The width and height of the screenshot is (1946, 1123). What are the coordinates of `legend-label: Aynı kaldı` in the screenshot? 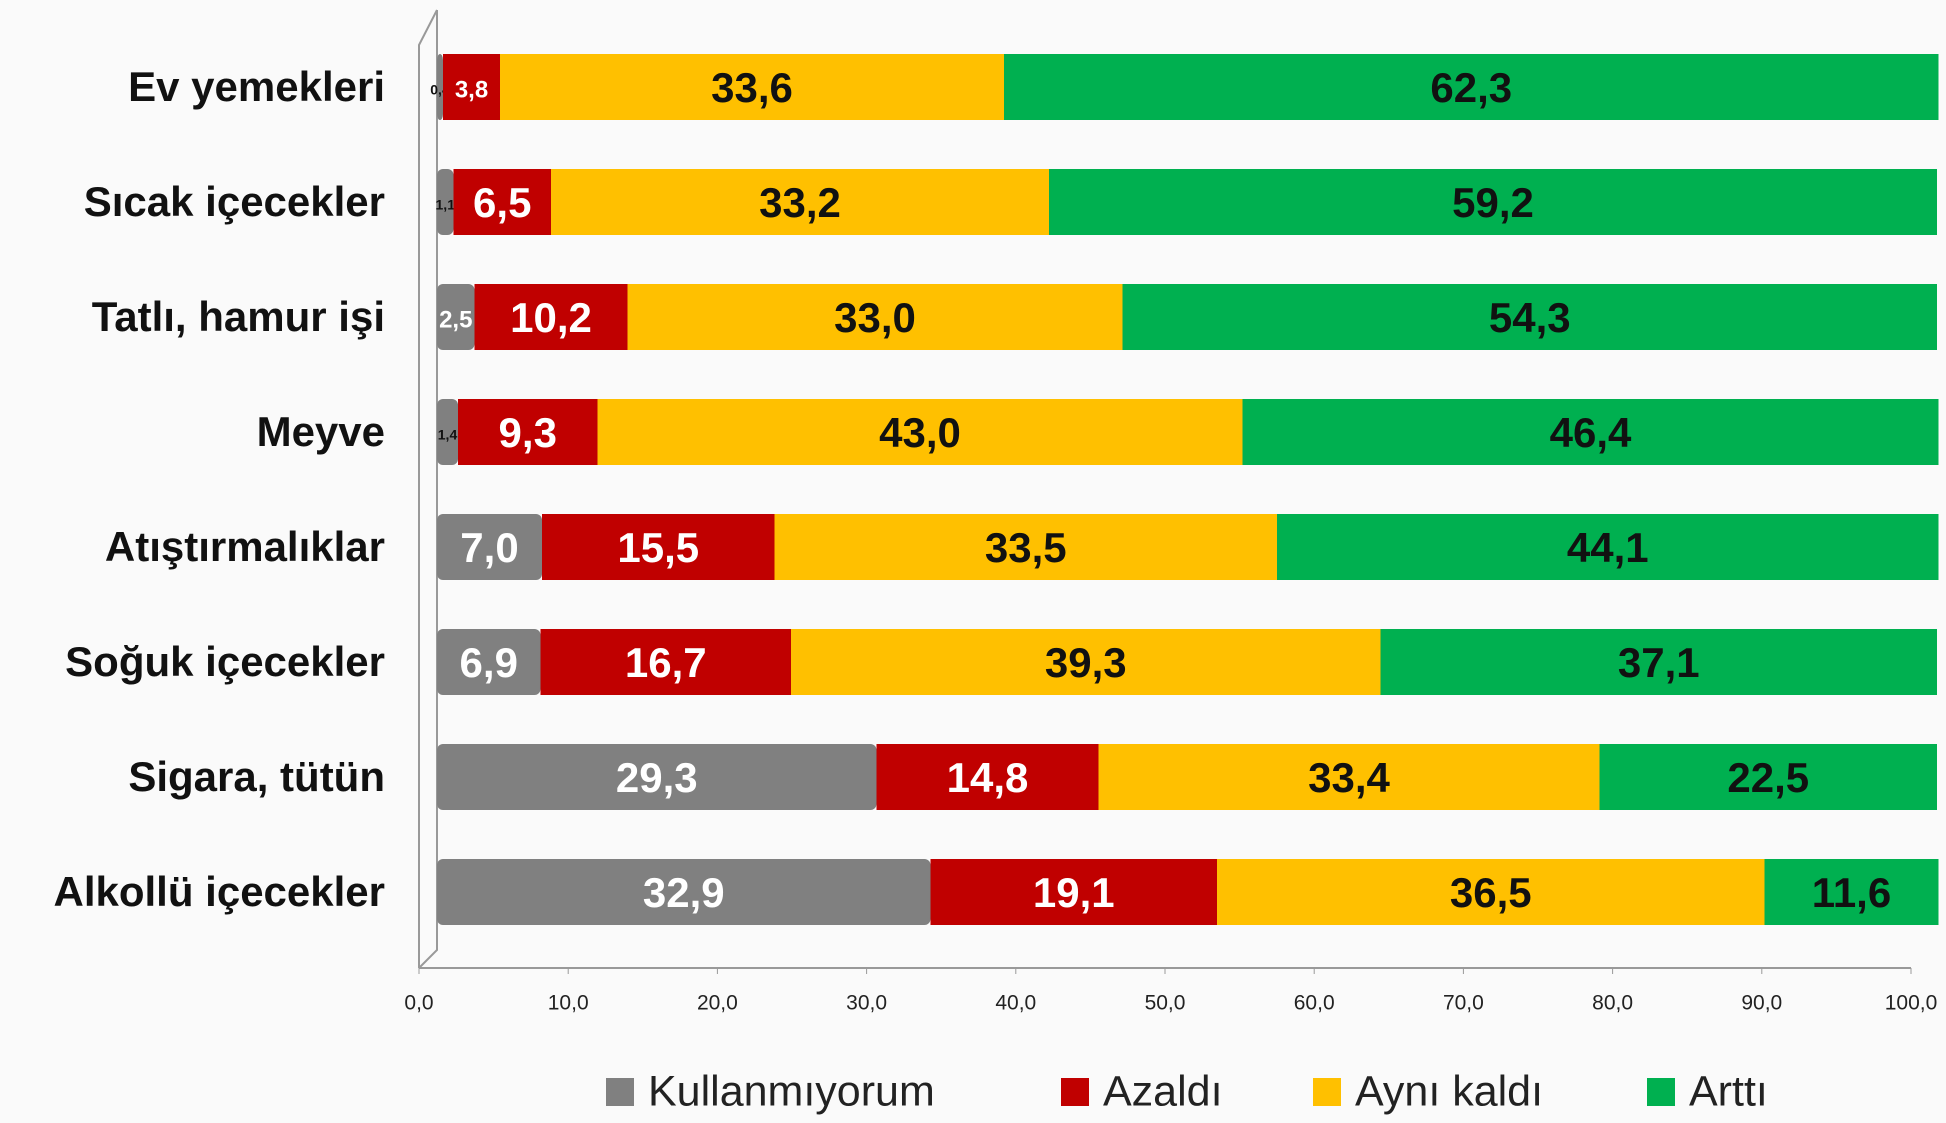 It's located at (1449, 1091).